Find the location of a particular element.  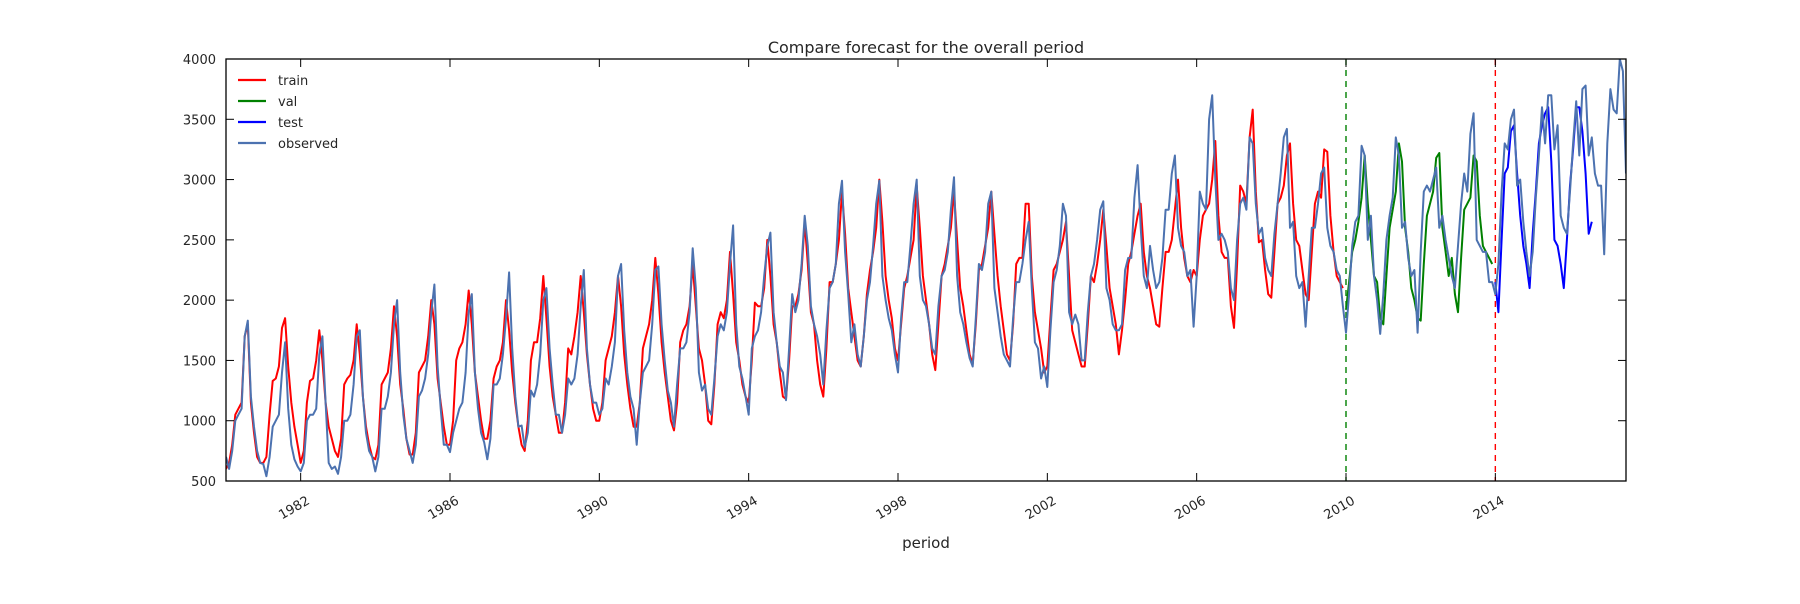

x-tick-label: 1982 is located at coordinates (294, 509).